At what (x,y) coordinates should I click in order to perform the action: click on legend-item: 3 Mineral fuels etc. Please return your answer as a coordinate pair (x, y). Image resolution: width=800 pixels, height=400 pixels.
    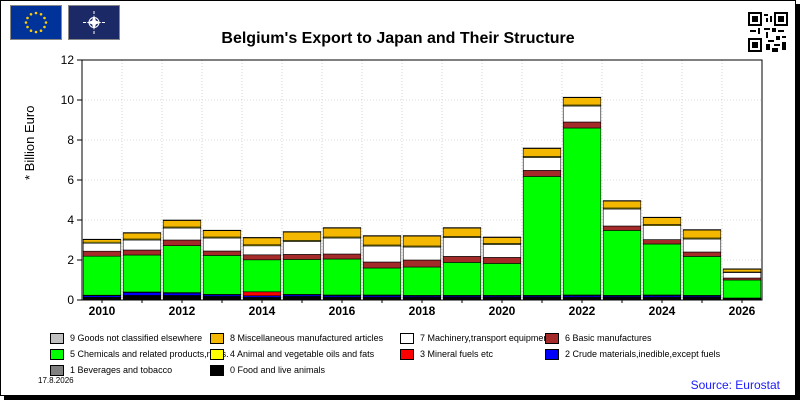
    Looking at the image, I should click on (447, 354).